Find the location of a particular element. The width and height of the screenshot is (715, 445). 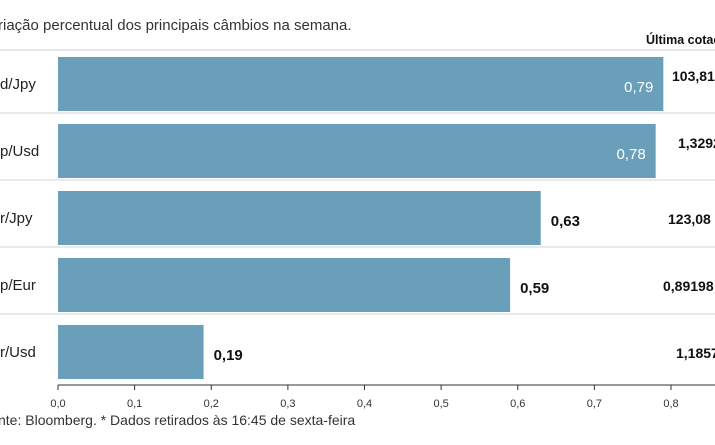

x-tick-label: 0,7 is located at coordinates (594, 404).